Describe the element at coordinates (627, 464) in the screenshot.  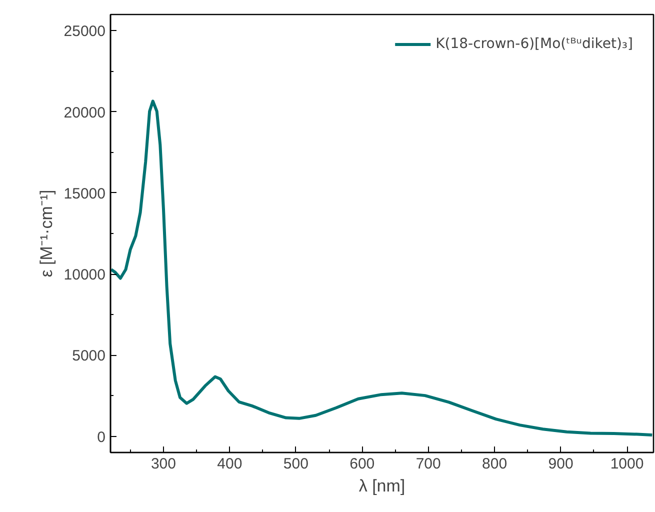
I see `x-tick-label: 1000` at that location.